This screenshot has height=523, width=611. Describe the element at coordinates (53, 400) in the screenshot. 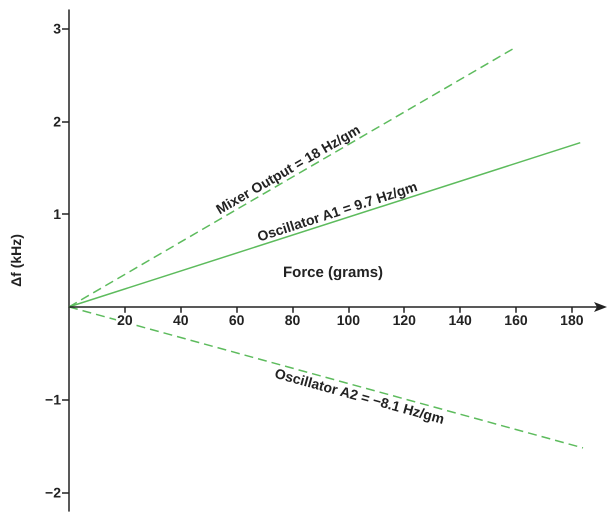

I see `y-tick-label: −1` at that location.